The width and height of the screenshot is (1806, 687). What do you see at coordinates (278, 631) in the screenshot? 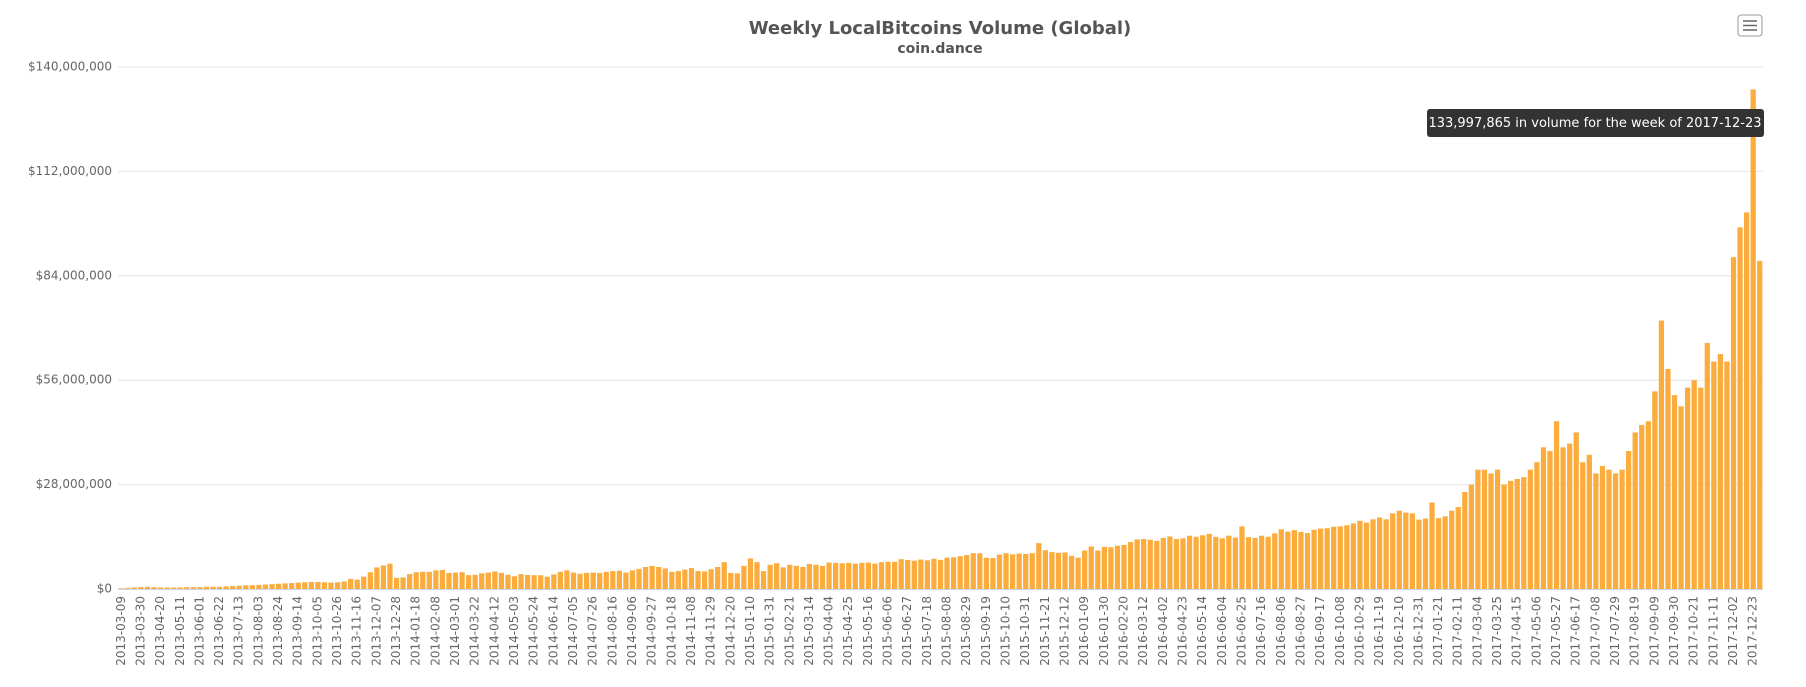
I see `x-tick-label: 2013-08-24` at bounding box center [278, 631].